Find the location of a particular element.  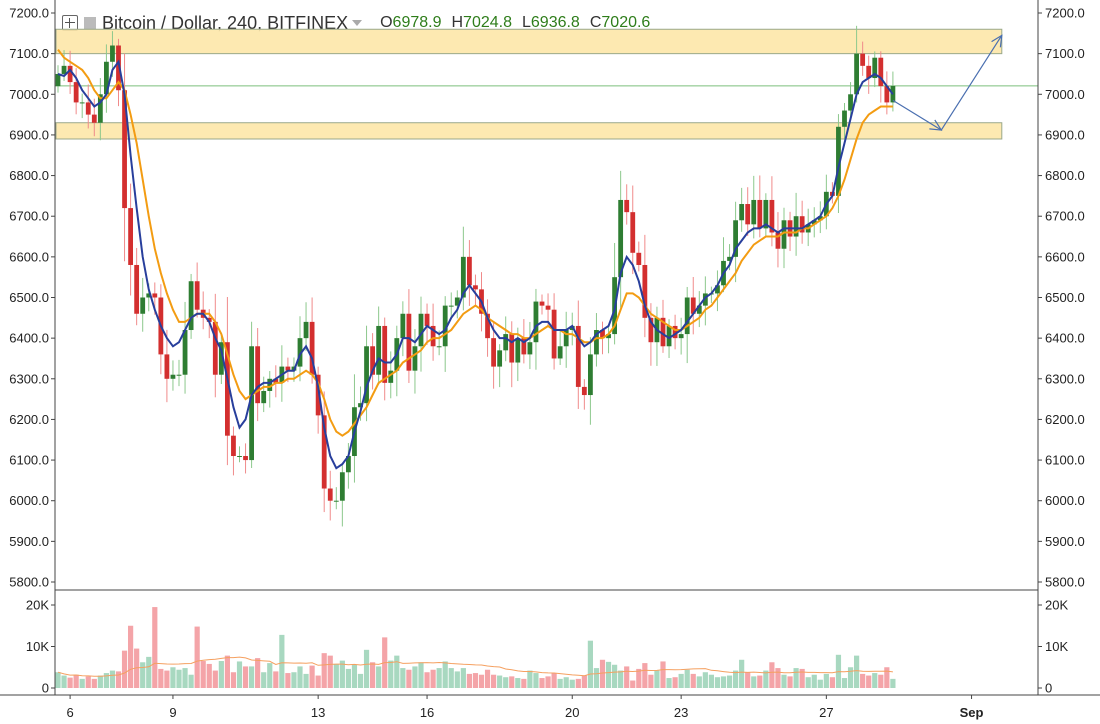

support-resistance-zones is located at coordinates (546, 84).